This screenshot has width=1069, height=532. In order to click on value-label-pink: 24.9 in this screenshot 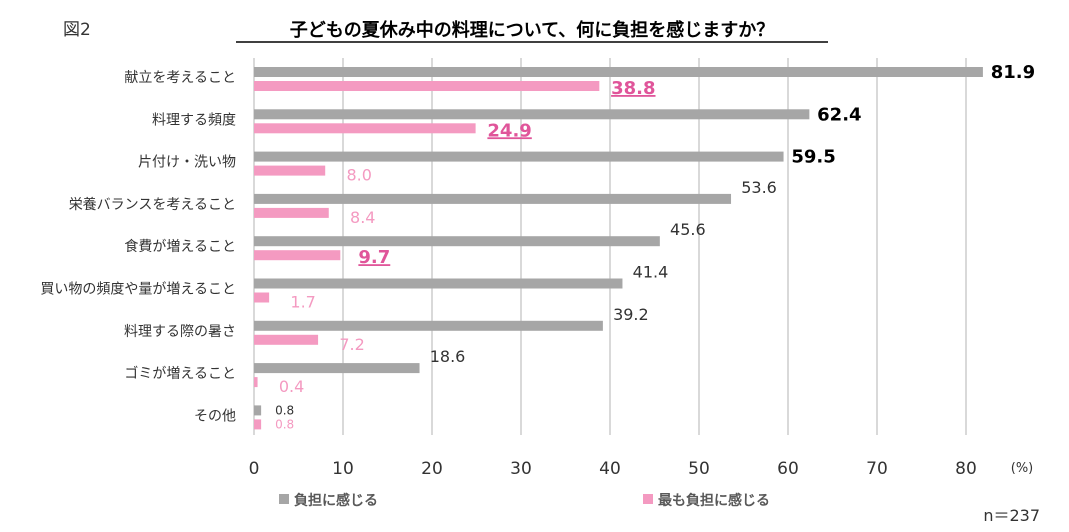, I will do `click(509, 130)`.